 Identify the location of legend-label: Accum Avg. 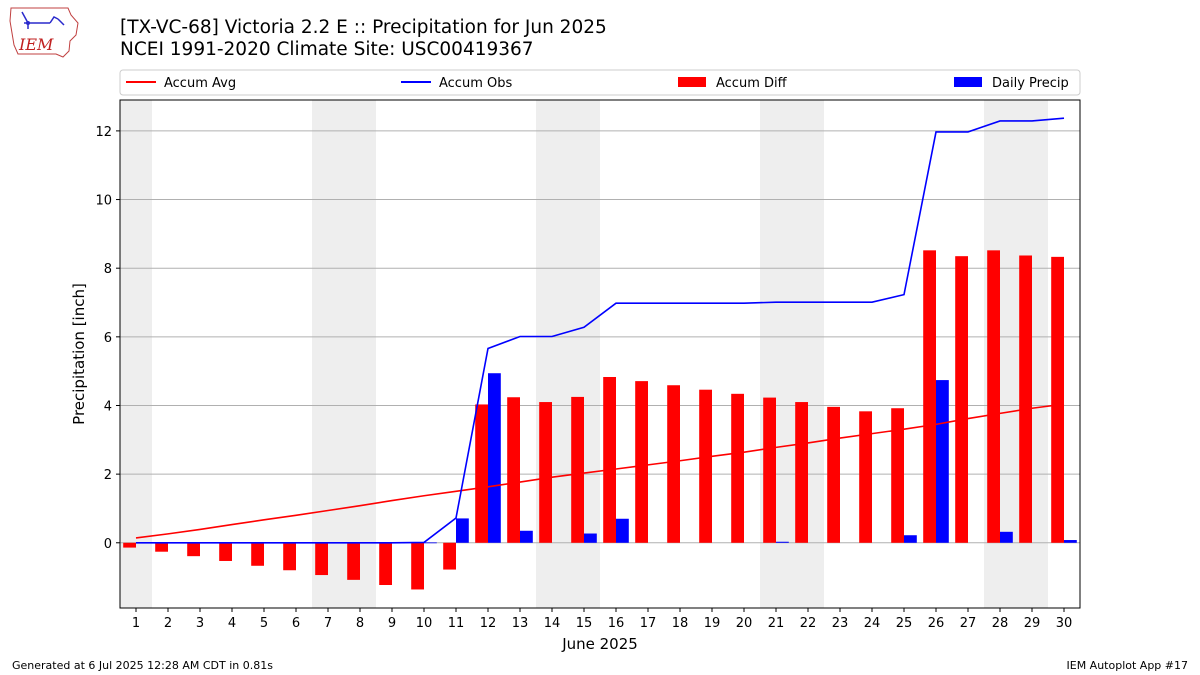
(200, 83).